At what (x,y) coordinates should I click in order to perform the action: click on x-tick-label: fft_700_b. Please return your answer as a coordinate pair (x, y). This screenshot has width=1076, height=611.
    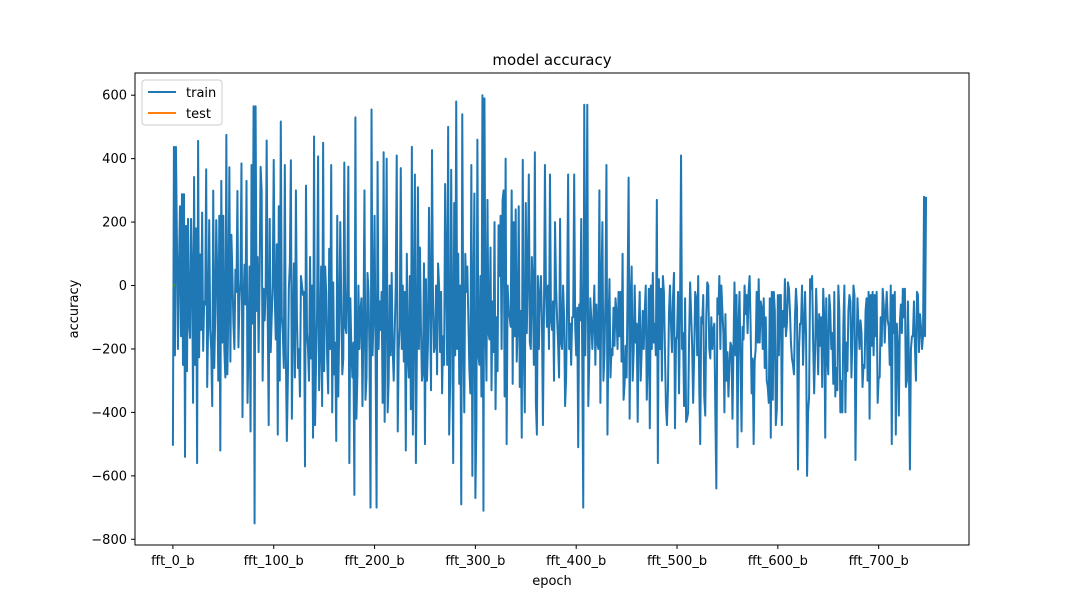
    Looking at the image, I should click on (879, 561).